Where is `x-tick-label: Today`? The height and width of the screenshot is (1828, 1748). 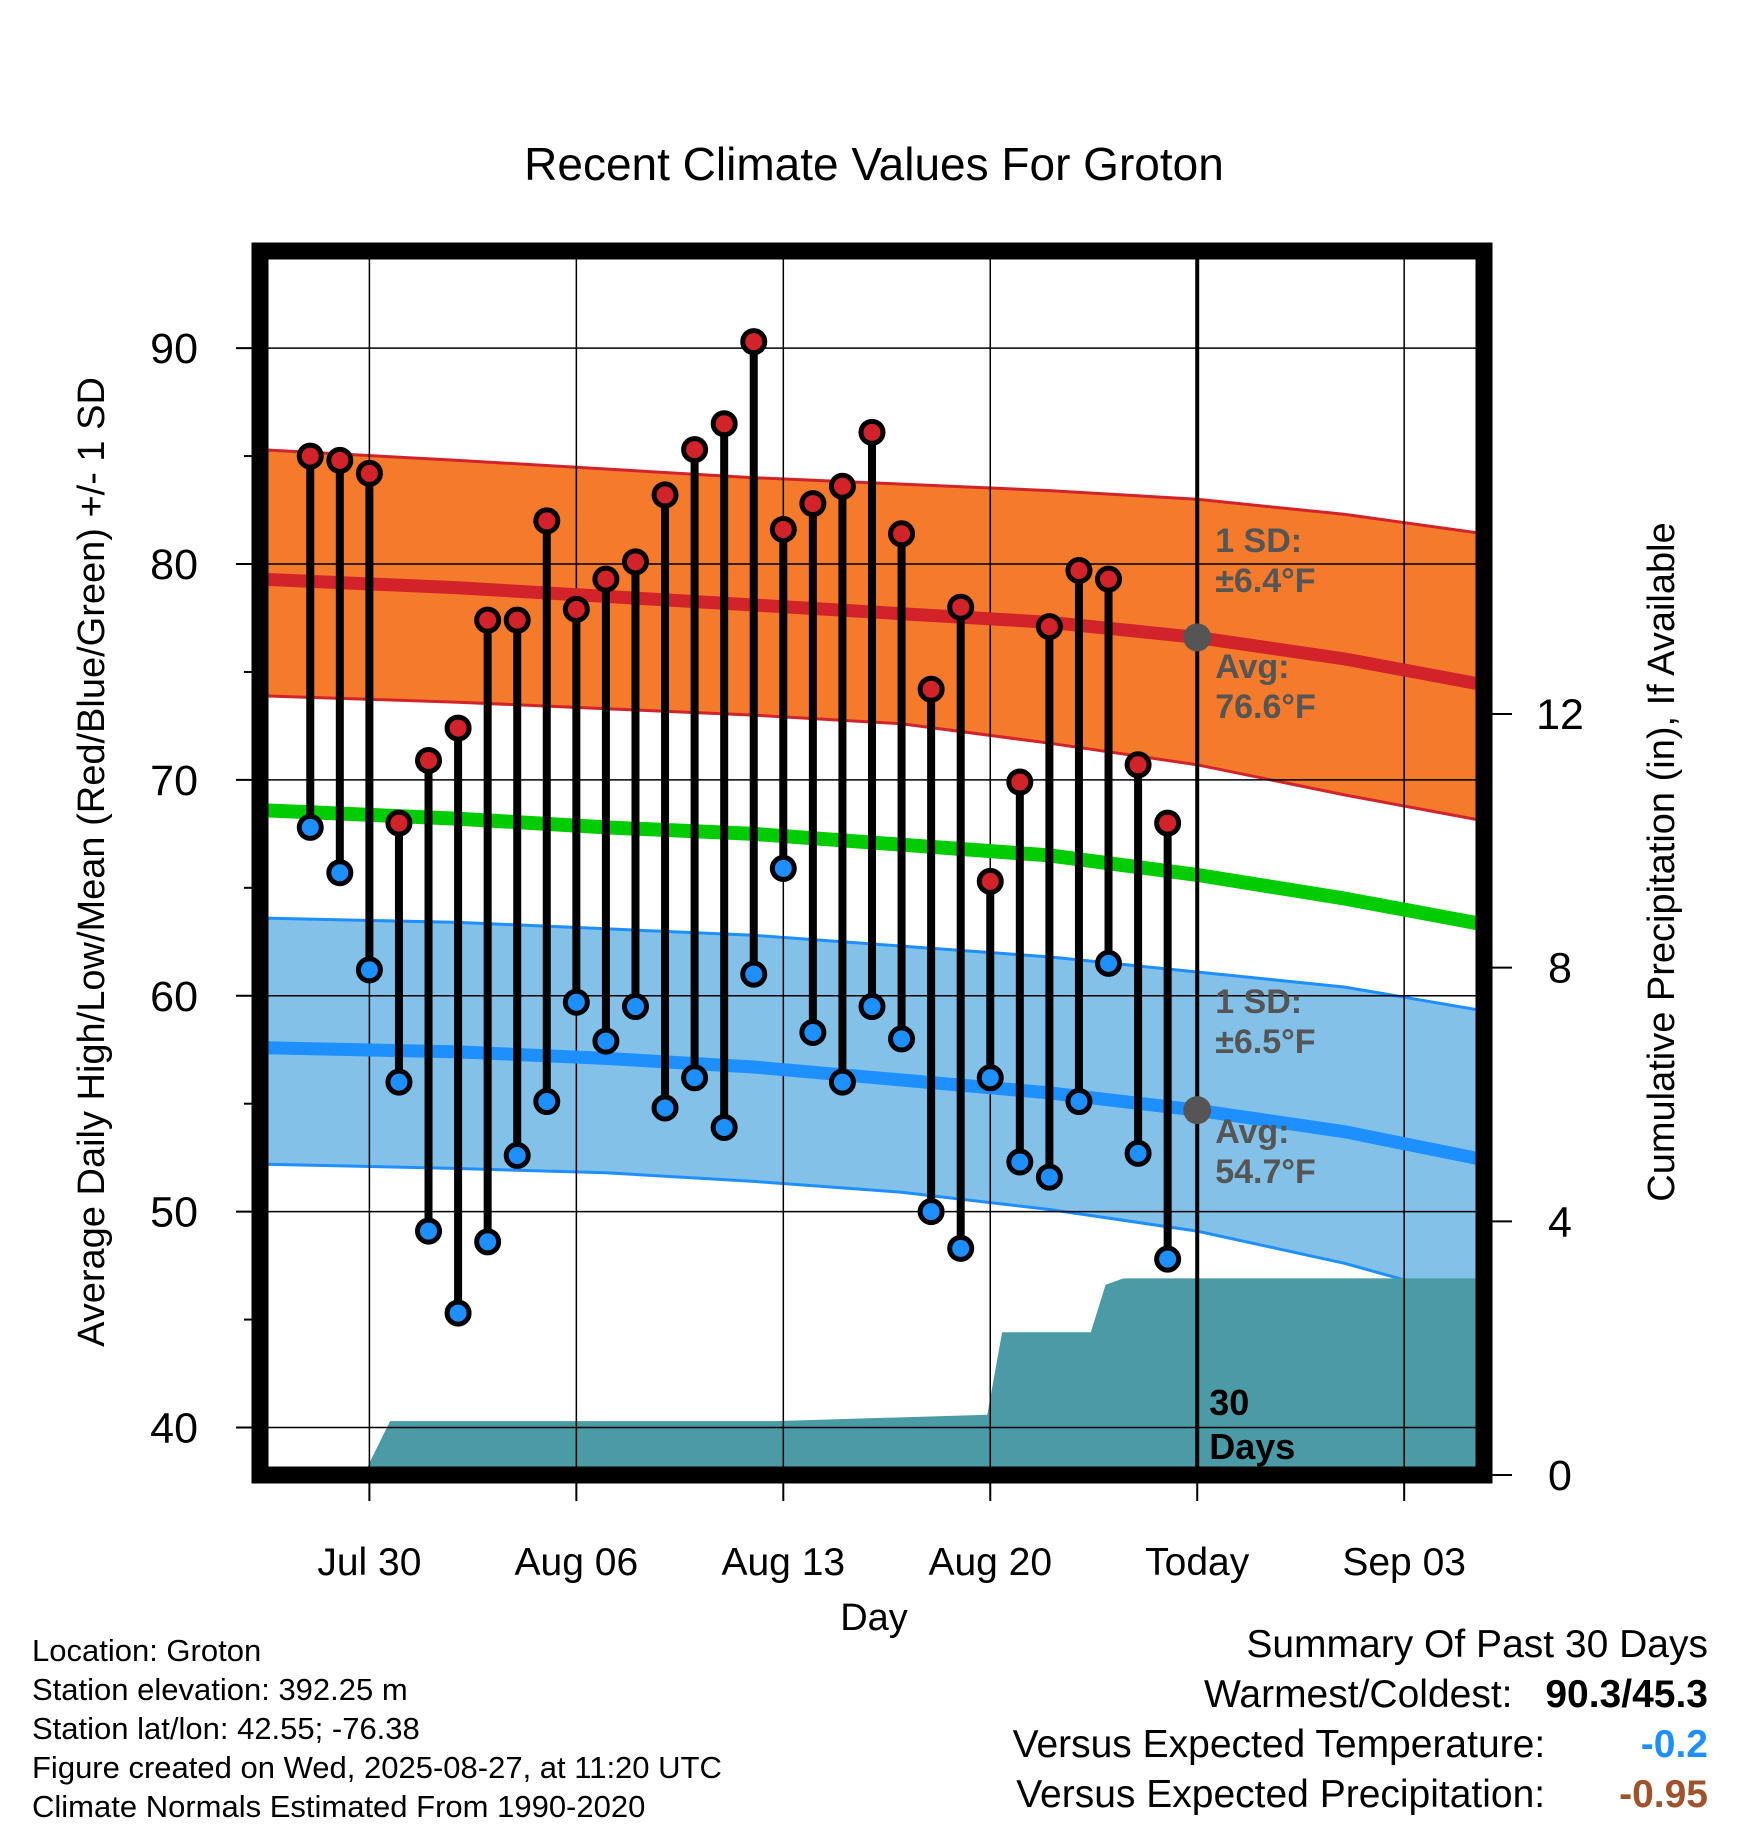
x-tick-label: Today is located at coordinates (1197, 1562).